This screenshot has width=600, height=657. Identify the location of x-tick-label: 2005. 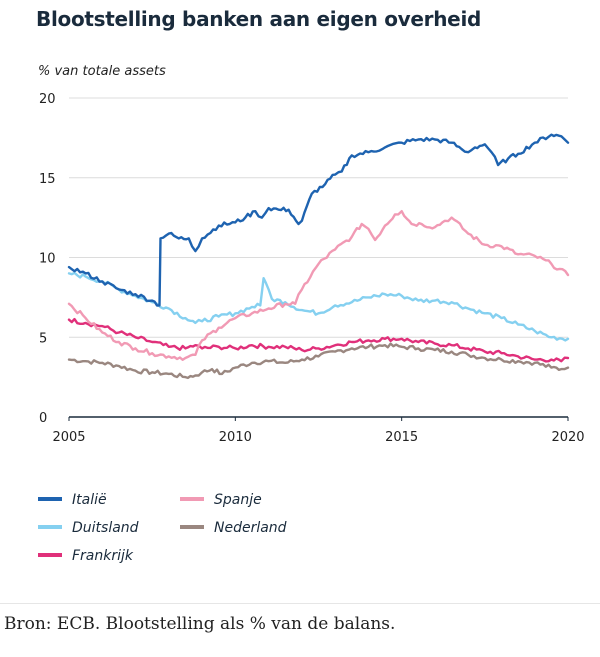
(68, 437).